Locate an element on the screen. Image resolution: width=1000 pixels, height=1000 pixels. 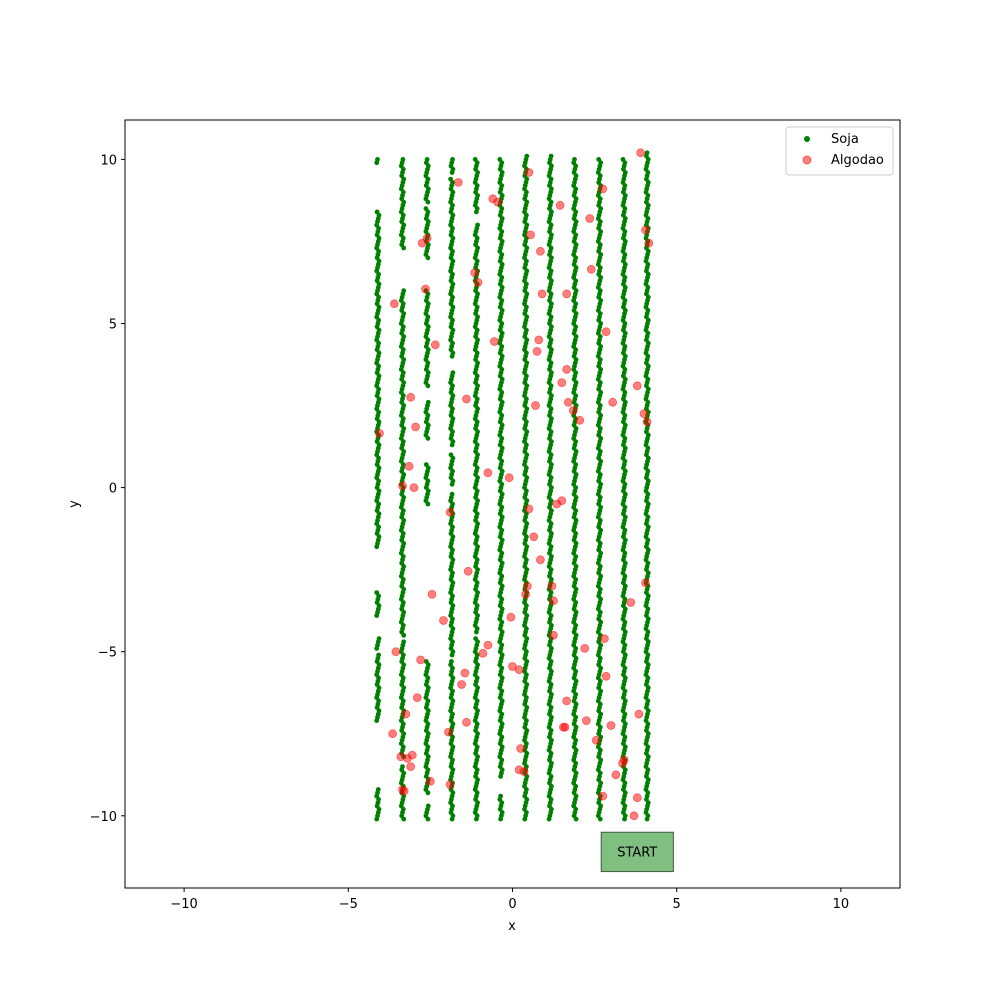
start-annotation: START is located at coordinates (637, 852).